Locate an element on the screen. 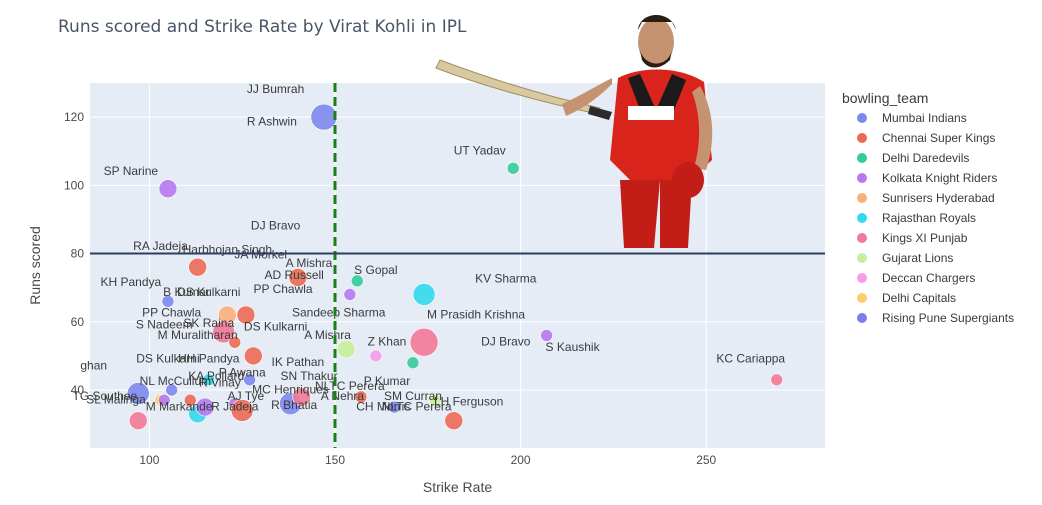 The image size is (1042, 505). point-label: JJ Bumrah is located at coordinates (275, 89).